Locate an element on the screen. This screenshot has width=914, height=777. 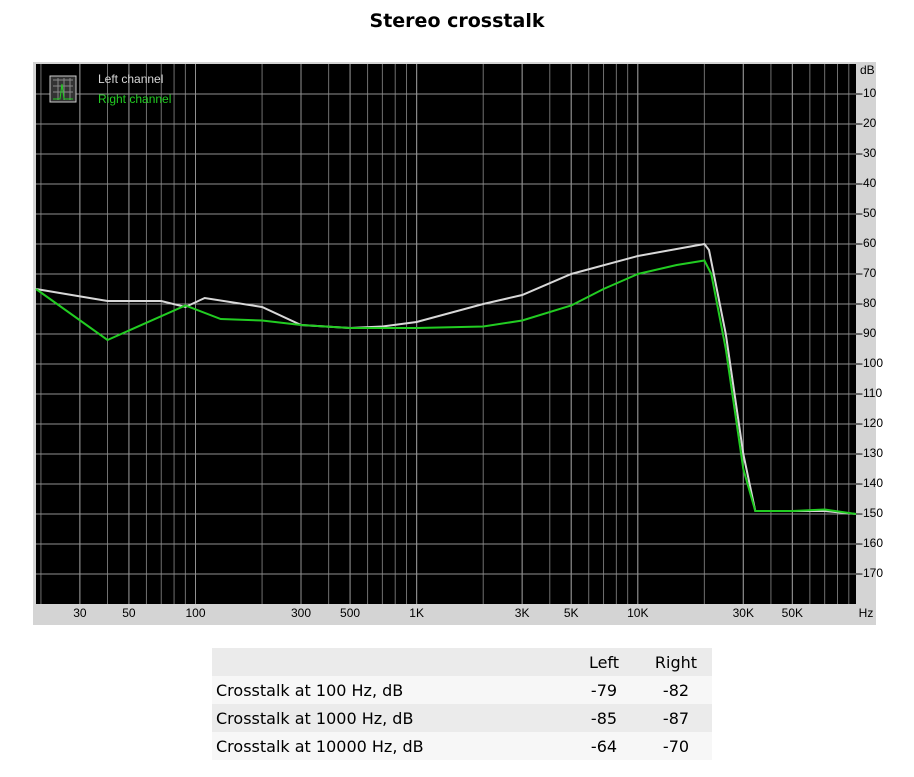
y-tick-label: -110 is located at coordinates (870, 393).